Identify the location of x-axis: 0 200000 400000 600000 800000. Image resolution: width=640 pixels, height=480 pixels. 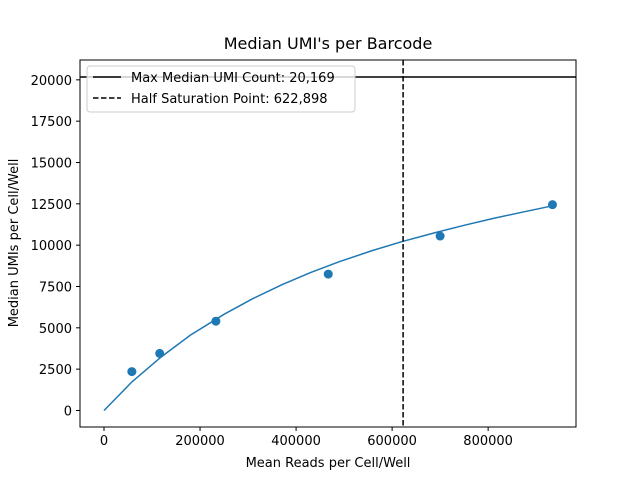
(306, 438).